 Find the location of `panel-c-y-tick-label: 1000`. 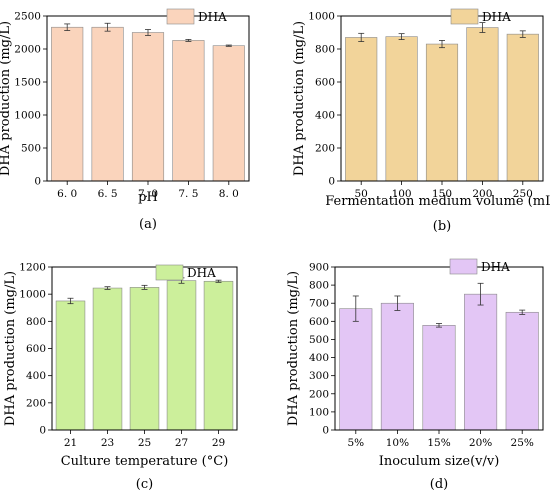

panel-c-y-tick-label: 1000 is located at coordinates (32, 295).